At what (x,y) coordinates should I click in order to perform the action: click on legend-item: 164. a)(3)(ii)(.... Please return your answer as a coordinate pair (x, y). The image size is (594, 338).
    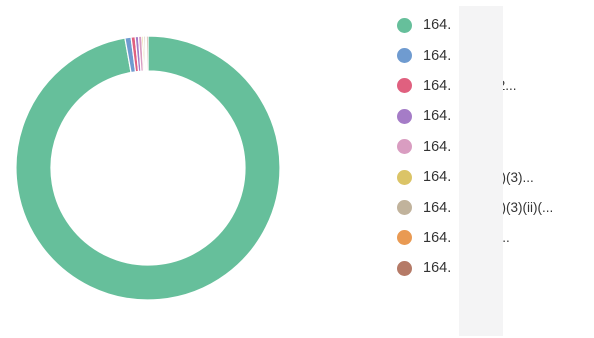
    Looking at the image, I should click on (494, 207).